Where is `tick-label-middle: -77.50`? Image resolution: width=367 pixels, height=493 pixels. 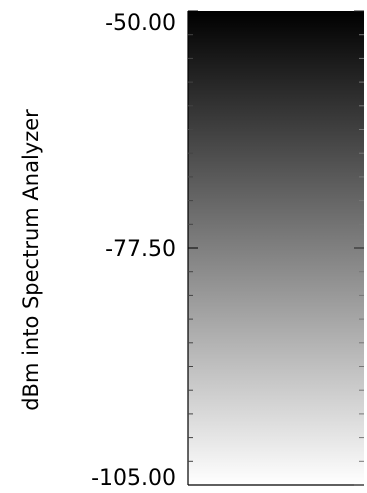
tick-label-middle: -77.50 is located at coordinates (140, 249).